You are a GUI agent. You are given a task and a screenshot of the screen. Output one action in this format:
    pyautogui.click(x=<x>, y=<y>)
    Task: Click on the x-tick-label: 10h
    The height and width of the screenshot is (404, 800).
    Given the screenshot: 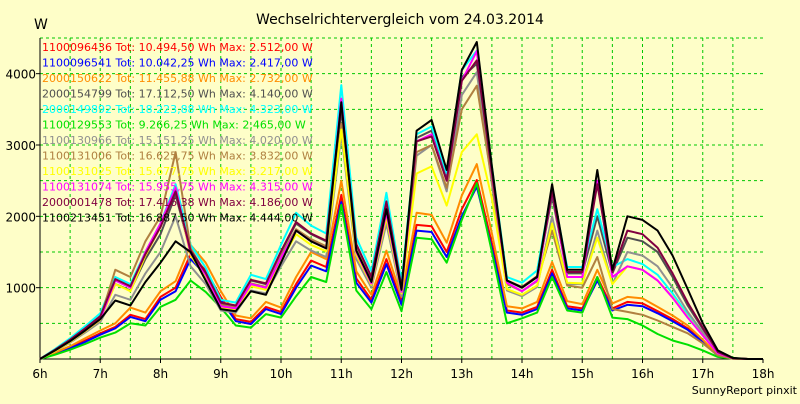 What is the action you would take?
    pyautogui.click(x=281, y=374)
    